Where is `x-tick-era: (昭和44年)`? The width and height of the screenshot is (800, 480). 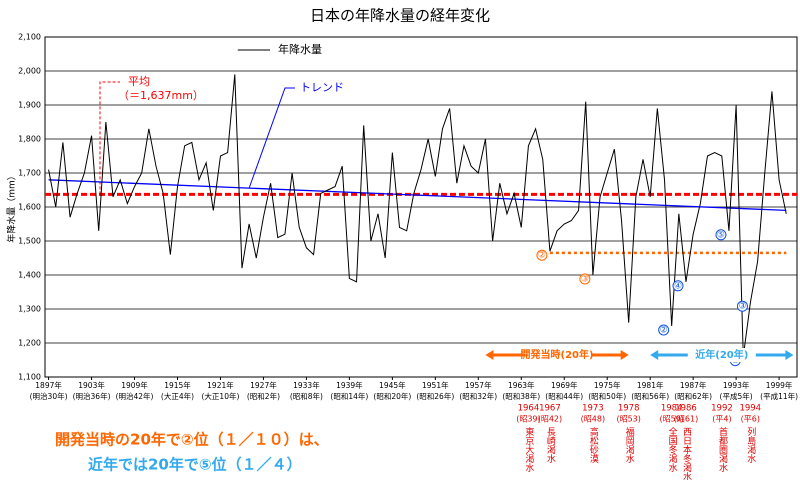
x-tick-era: (昭和44年) is located at coordinates (564, 396).